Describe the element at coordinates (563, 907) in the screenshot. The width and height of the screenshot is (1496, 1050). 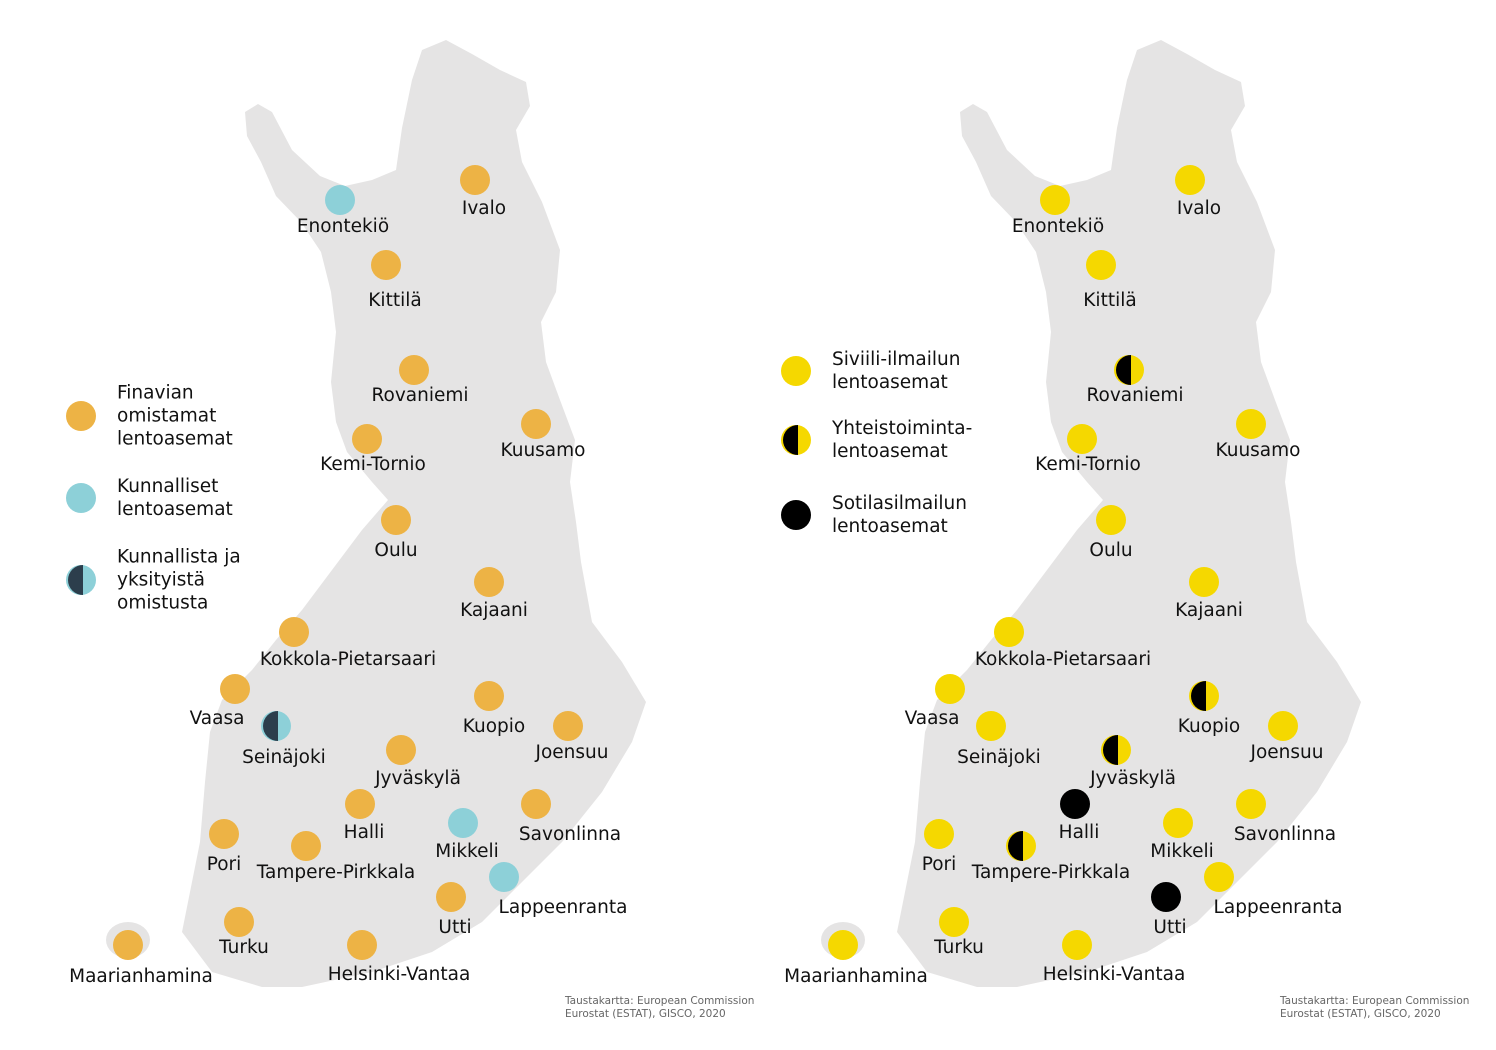
I see `airport-label: Lappeenranta` at that location.